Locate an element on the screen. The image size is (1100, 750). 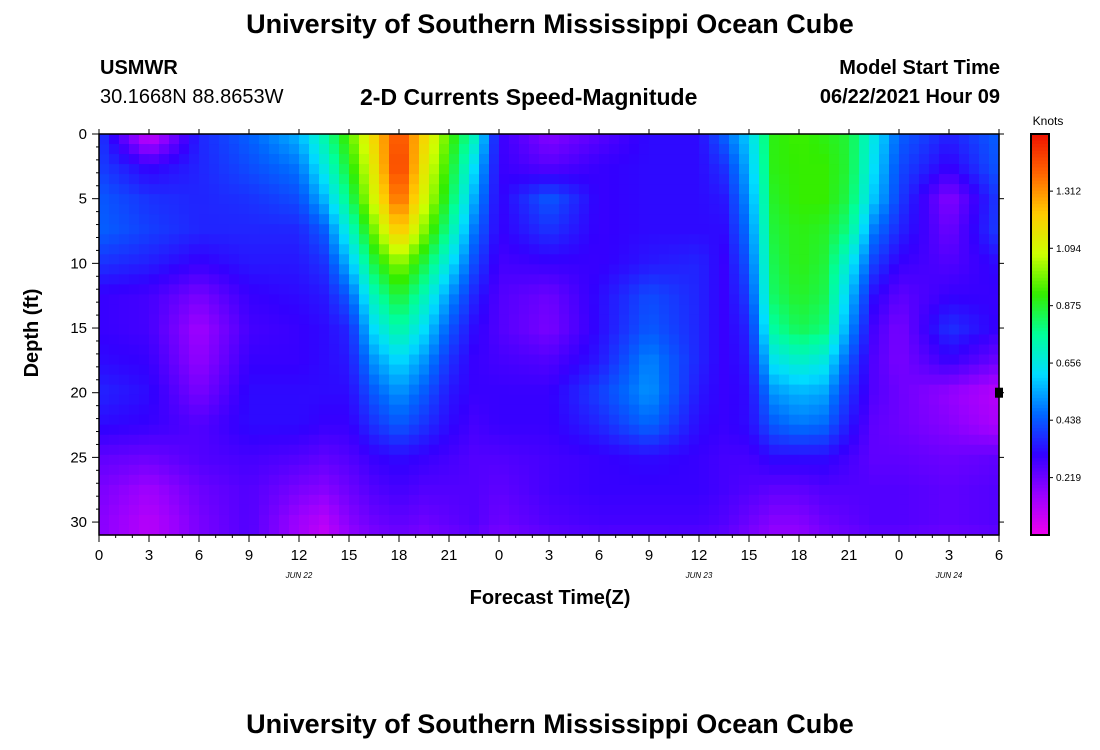
x-axis-label: Forecast Time(Z) is located at coordinates (550, 598).